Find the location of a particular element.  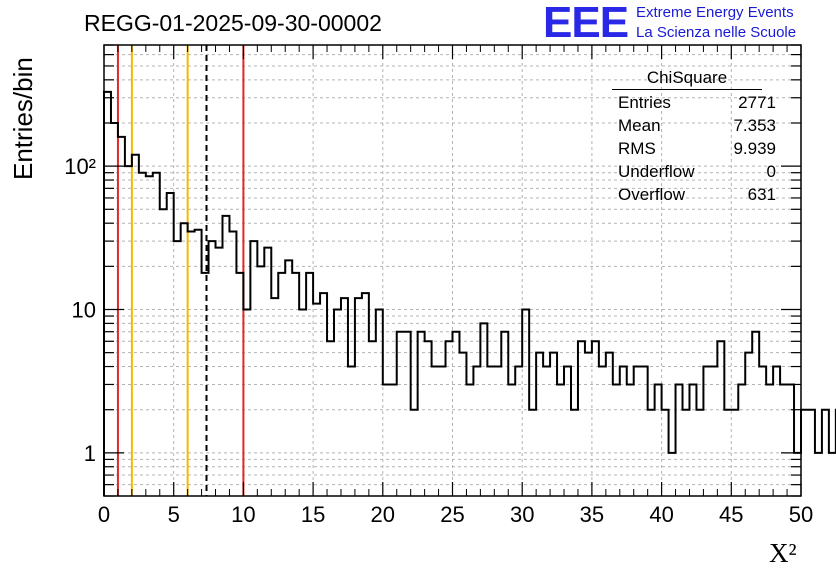

x-tick-label: 35 is located at coordinates (592, 514).